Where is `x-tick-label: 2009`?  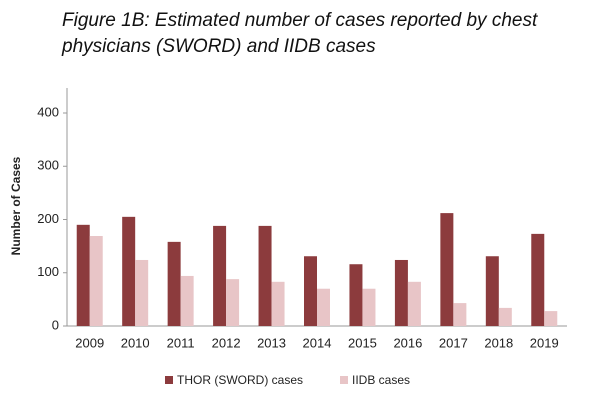 x-tick-label: 2009 is located at coordinates (89, 342).